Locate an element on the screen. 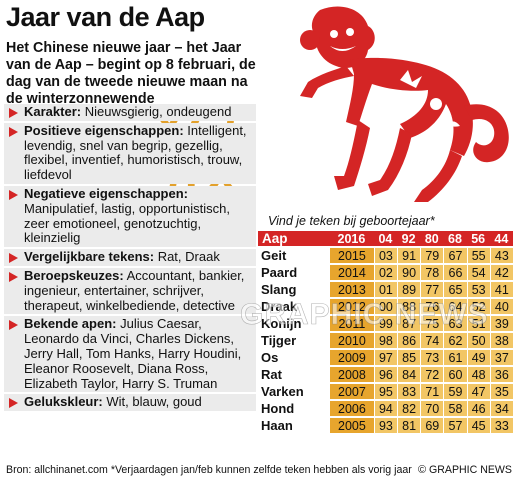  year-cell: 97 is located at coordinates (385, 357).